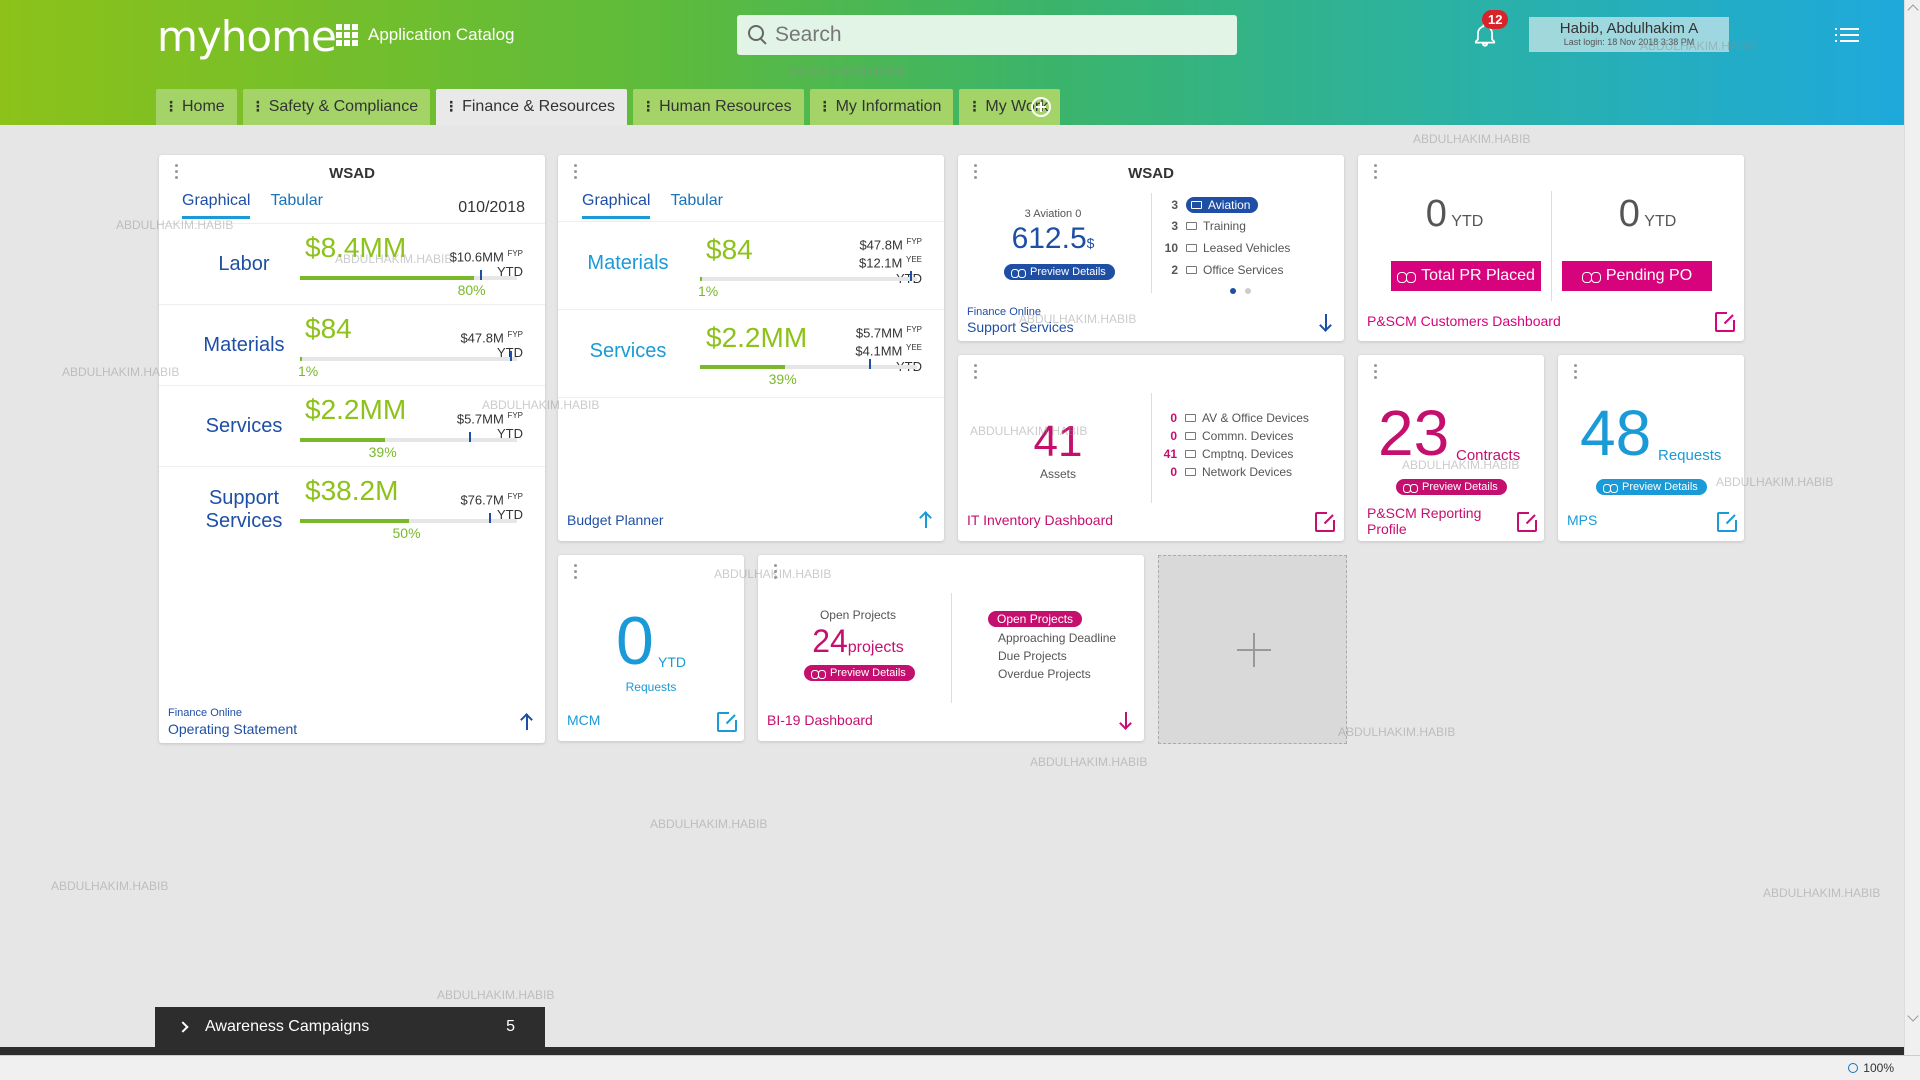 The image size is (1920, 1080). What do you see at coordinates (1410, 487) in the screenshot?
I see `binoculars-icon` at bounding box center [1410, 487].